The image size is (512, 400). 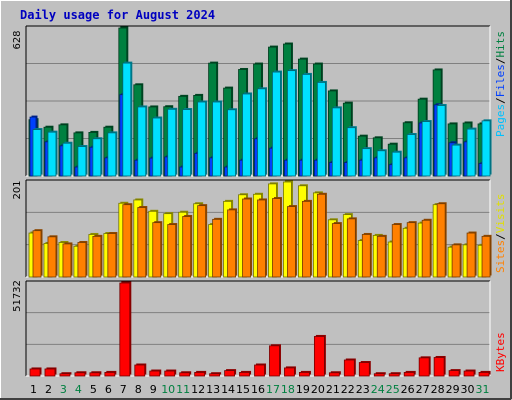 I want to click on svg-text: Sites/Visits, so click(x=500, y=234).